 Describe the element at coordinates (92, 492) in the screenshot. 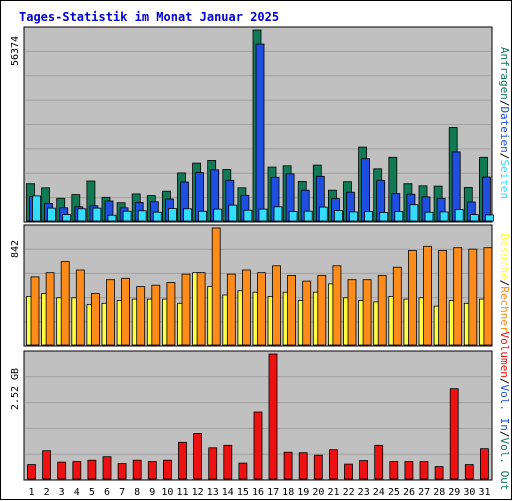

I see `x-tick-label: 5` at that location.